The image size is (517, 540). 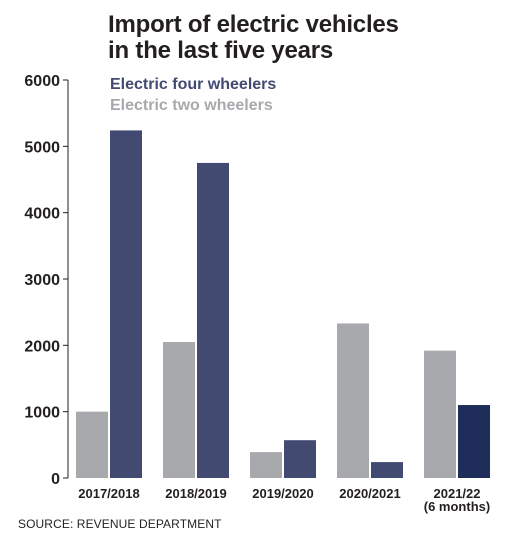 I want to click on y-tick-label: 2000, so click(x=42, y=346).